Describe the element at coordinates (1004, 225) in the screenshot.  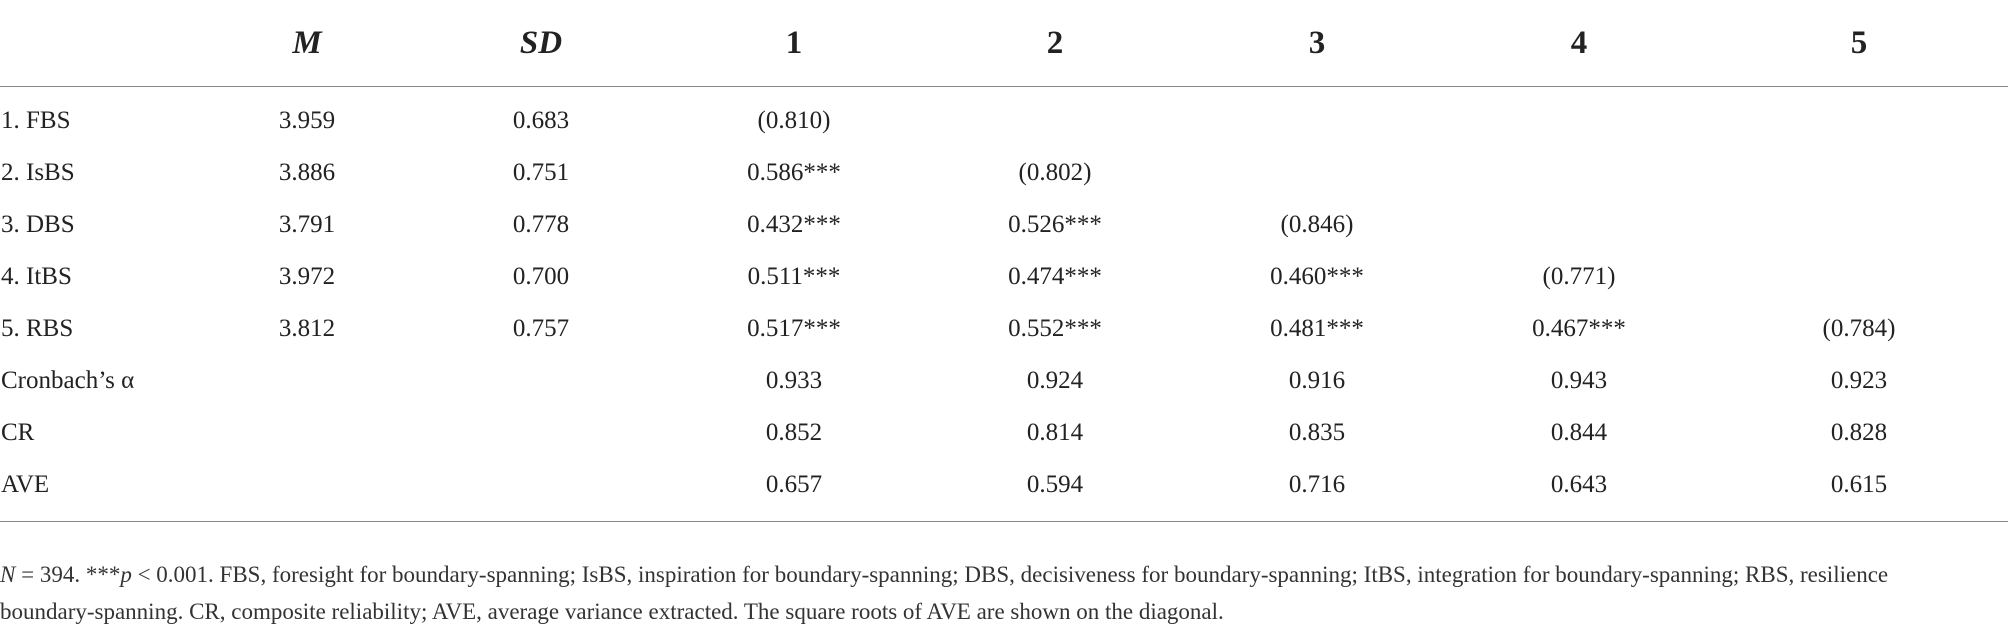
I see `table-row: 3. DBS 3.791 0.778 0.432*** 0.526*** (0.846)` at that location.